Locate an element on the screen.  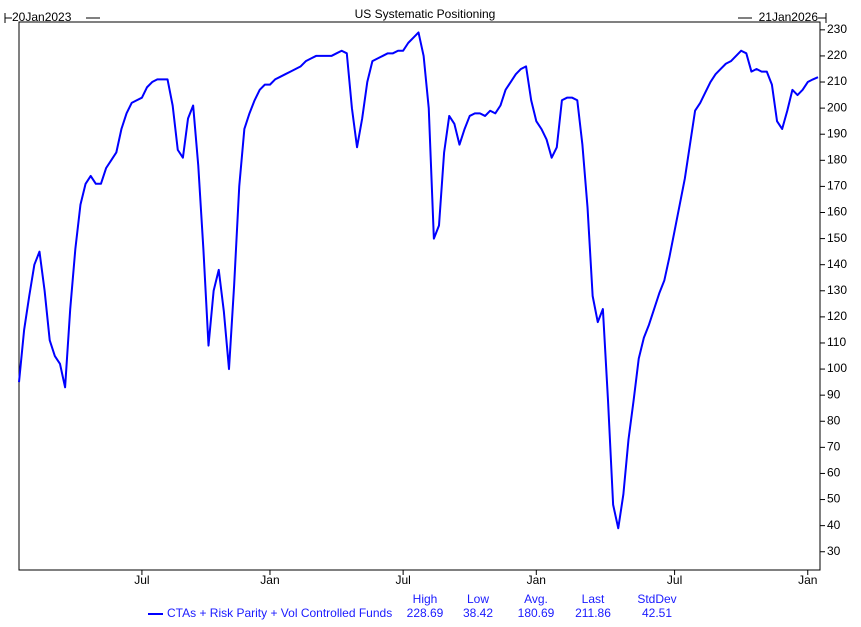
stat-value: 180.69 is located at coordinates (536, 613).